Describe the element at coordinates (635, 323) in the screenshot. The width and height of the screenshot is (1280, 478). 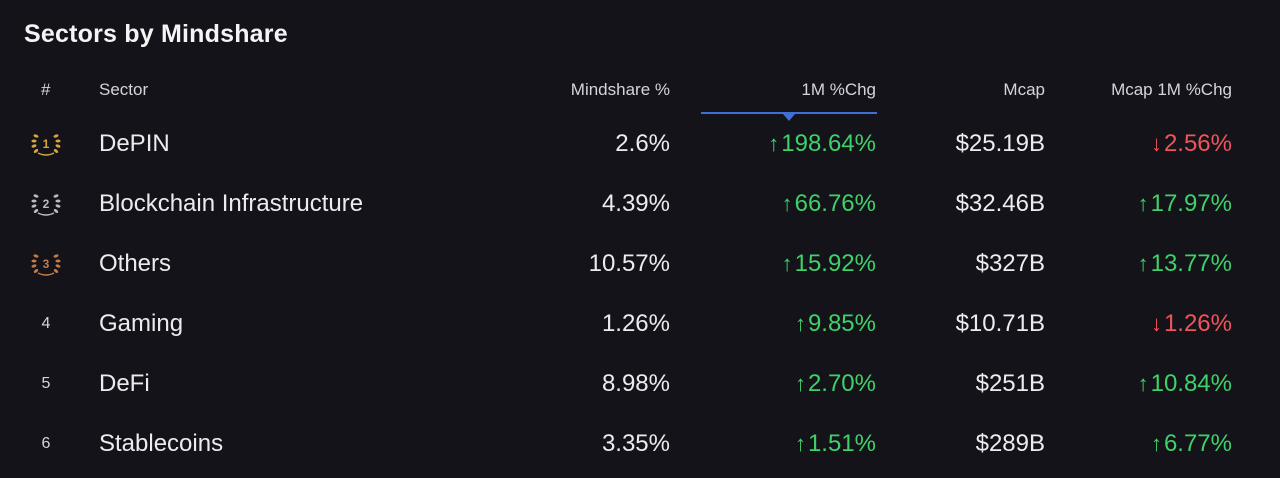
I see `mindshare-value: 1.26%` at that location.